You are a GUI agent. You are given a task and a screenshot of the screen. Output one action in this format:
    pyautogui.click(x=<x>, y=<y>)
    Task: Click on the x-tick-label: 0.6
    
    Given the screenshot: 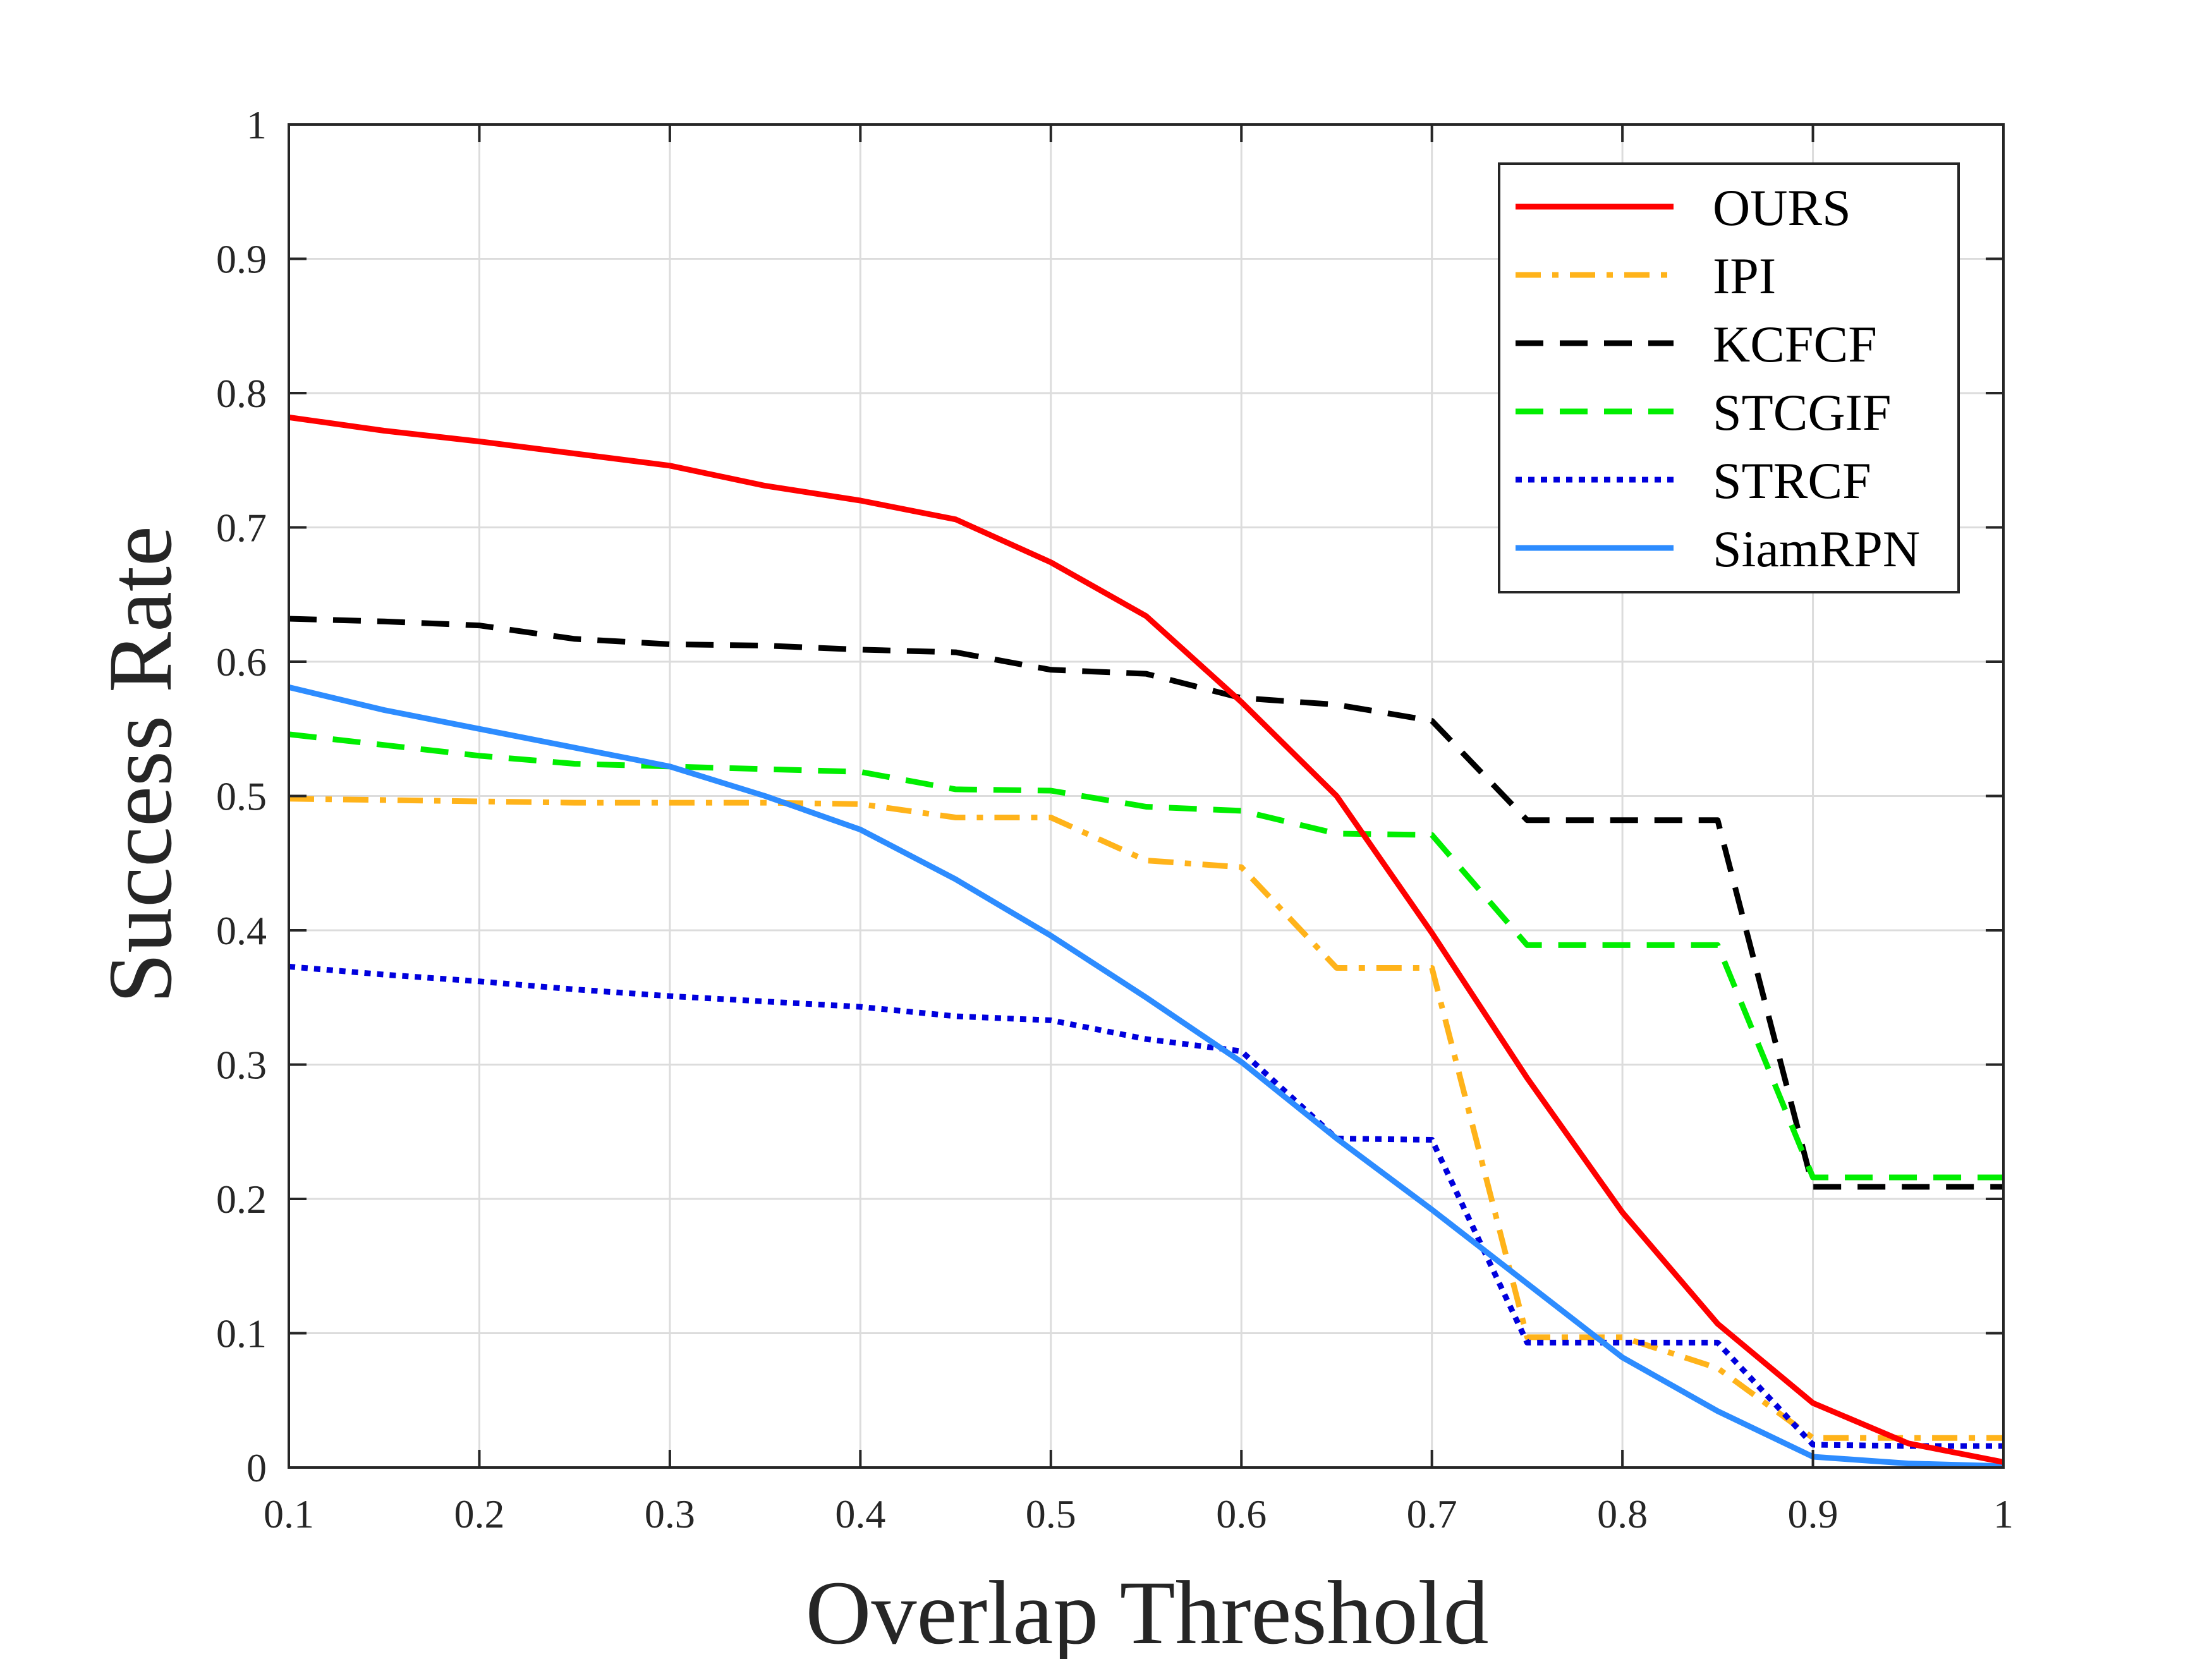 What is the action you would take?
    pyautogui.click(x=1241, y=1514)
    